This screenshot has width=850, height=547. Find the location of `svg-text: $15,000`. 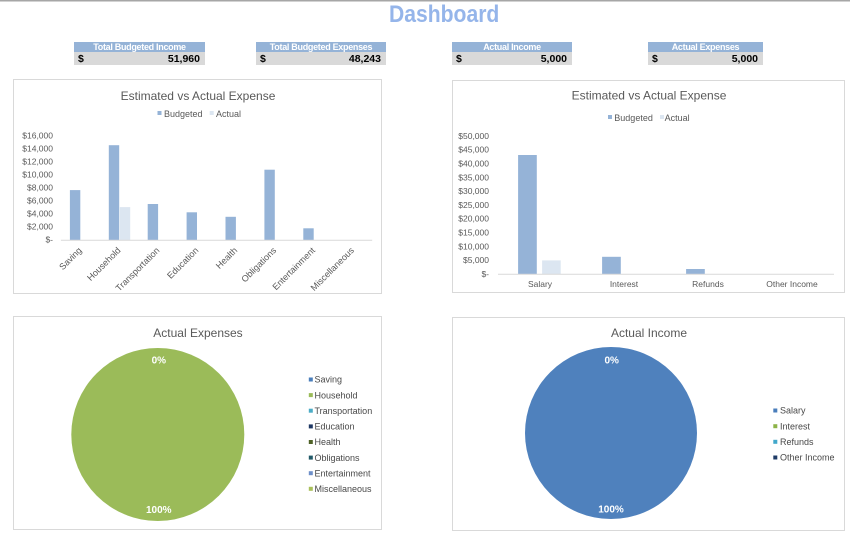

svg-text: $15,000 is located at coordinates (473, 233).